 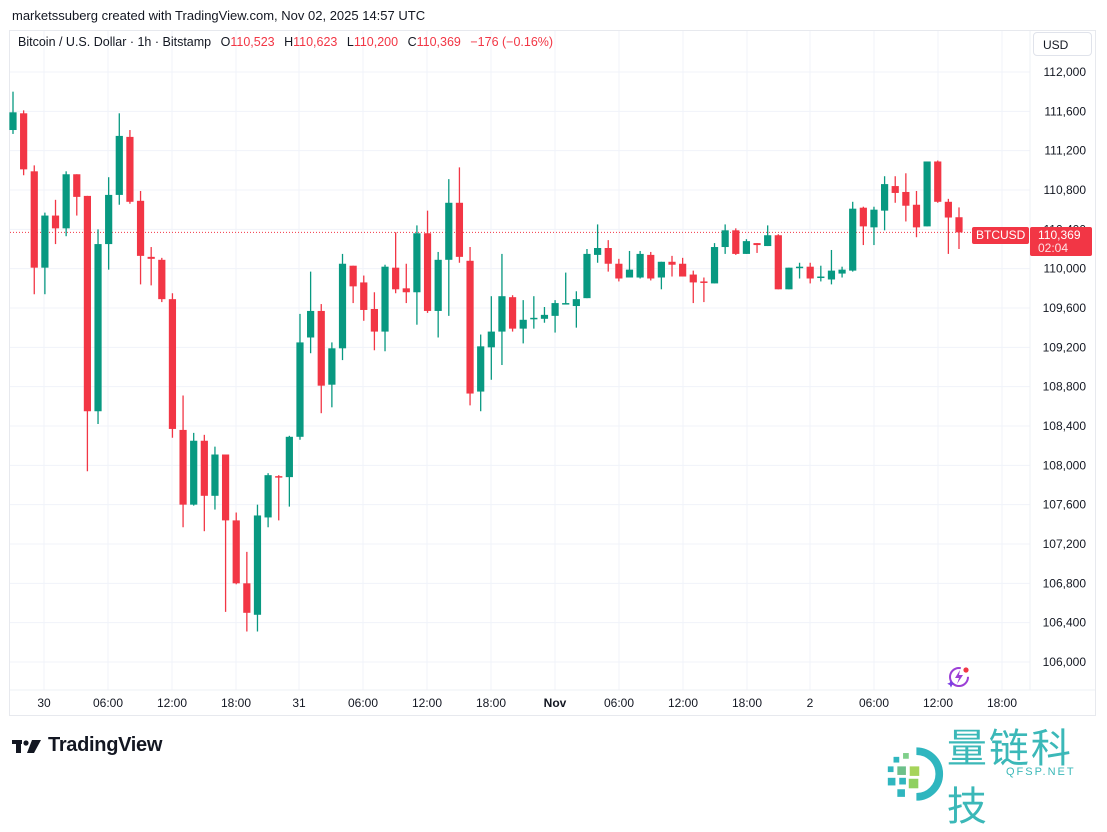 I want to click on price-tick-label: 107,200, so click(x=1065, y=544).